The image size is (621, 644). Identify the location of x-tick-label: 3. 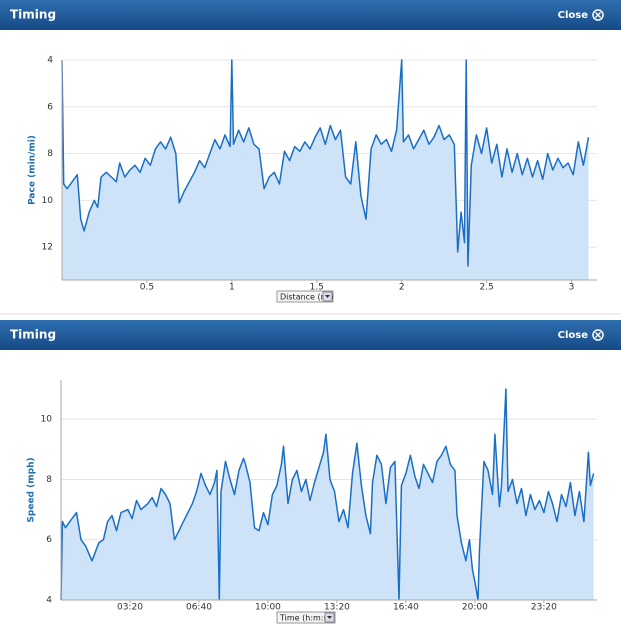
(572, 288).